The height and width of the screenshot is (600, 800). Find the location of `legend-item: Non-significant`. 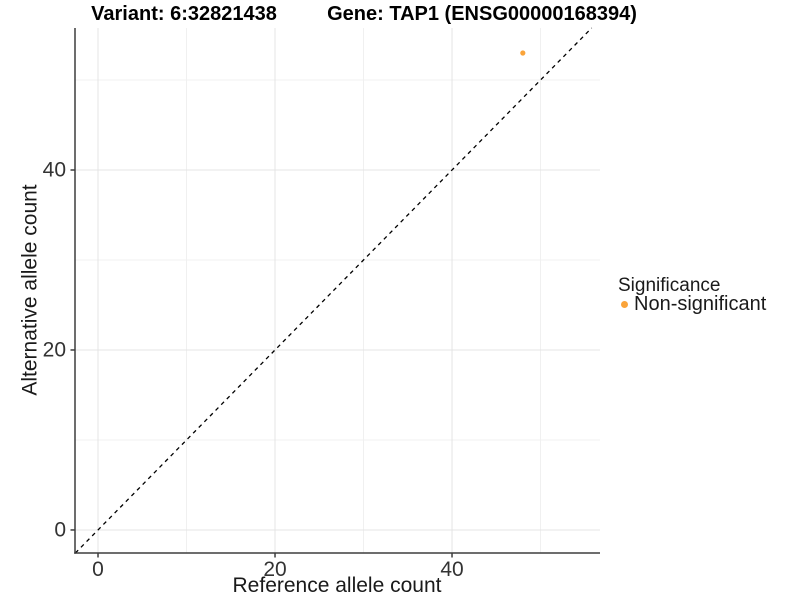

legend-item: Non-significant is located at coordinates (692, 304).